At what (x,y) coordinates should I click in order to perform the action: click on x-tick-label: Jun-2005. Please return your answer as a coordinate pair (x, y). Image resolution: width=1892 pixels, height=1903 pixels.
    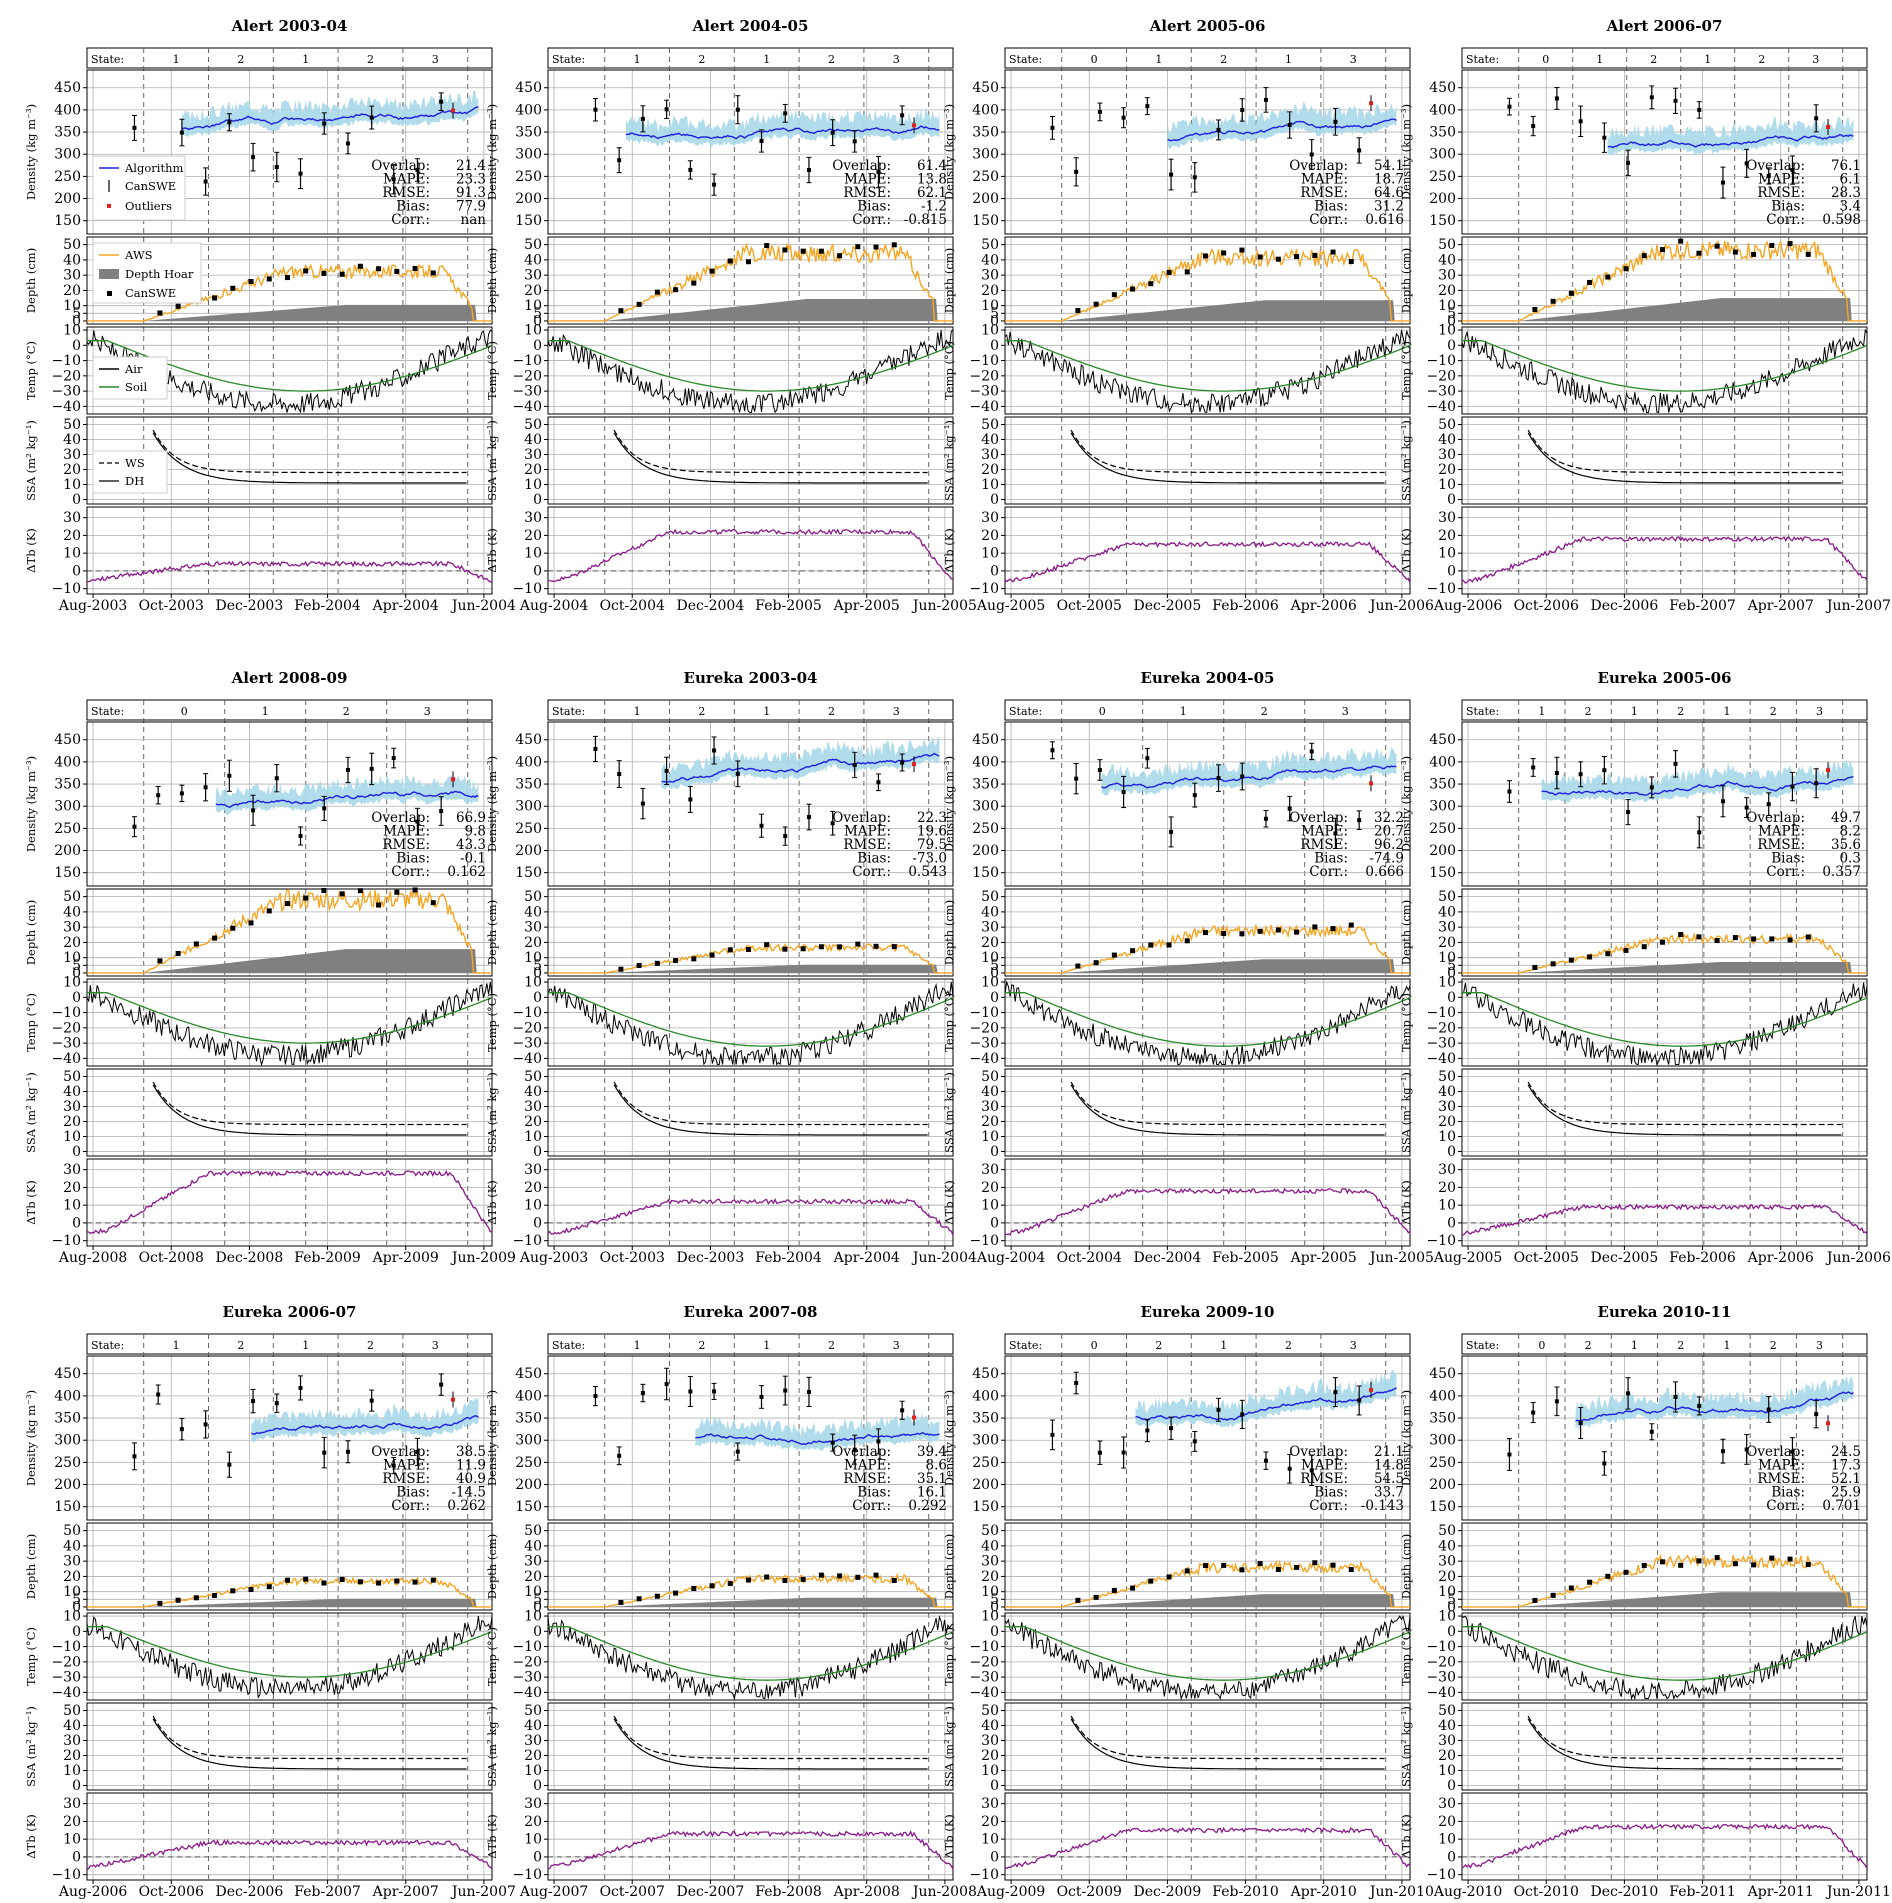
    Looking at the image, I should click on (1401, 1258).